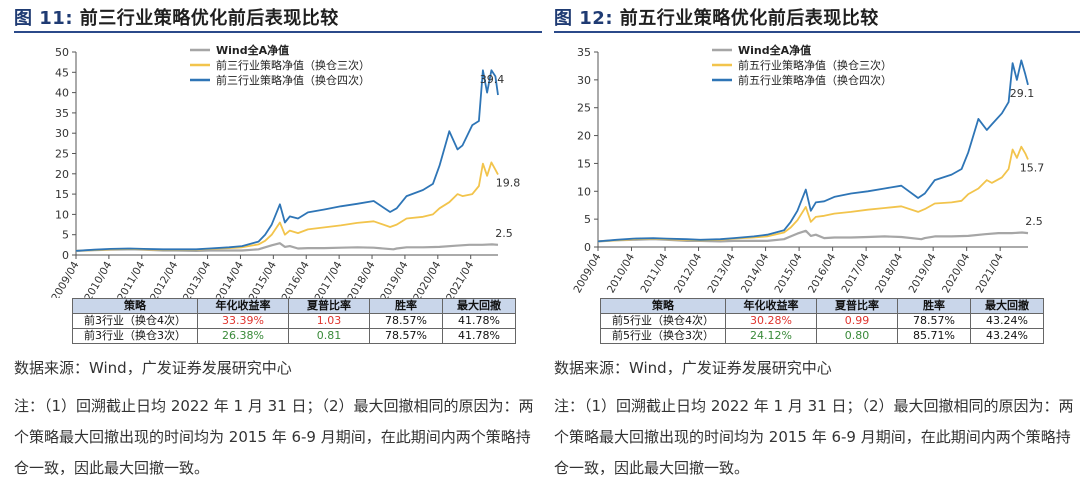 This screenshot has width=1080, height=499. Describe the element at coordinates (857, 336) in the screenshot. I see `table-cell: 0.80` at that location.